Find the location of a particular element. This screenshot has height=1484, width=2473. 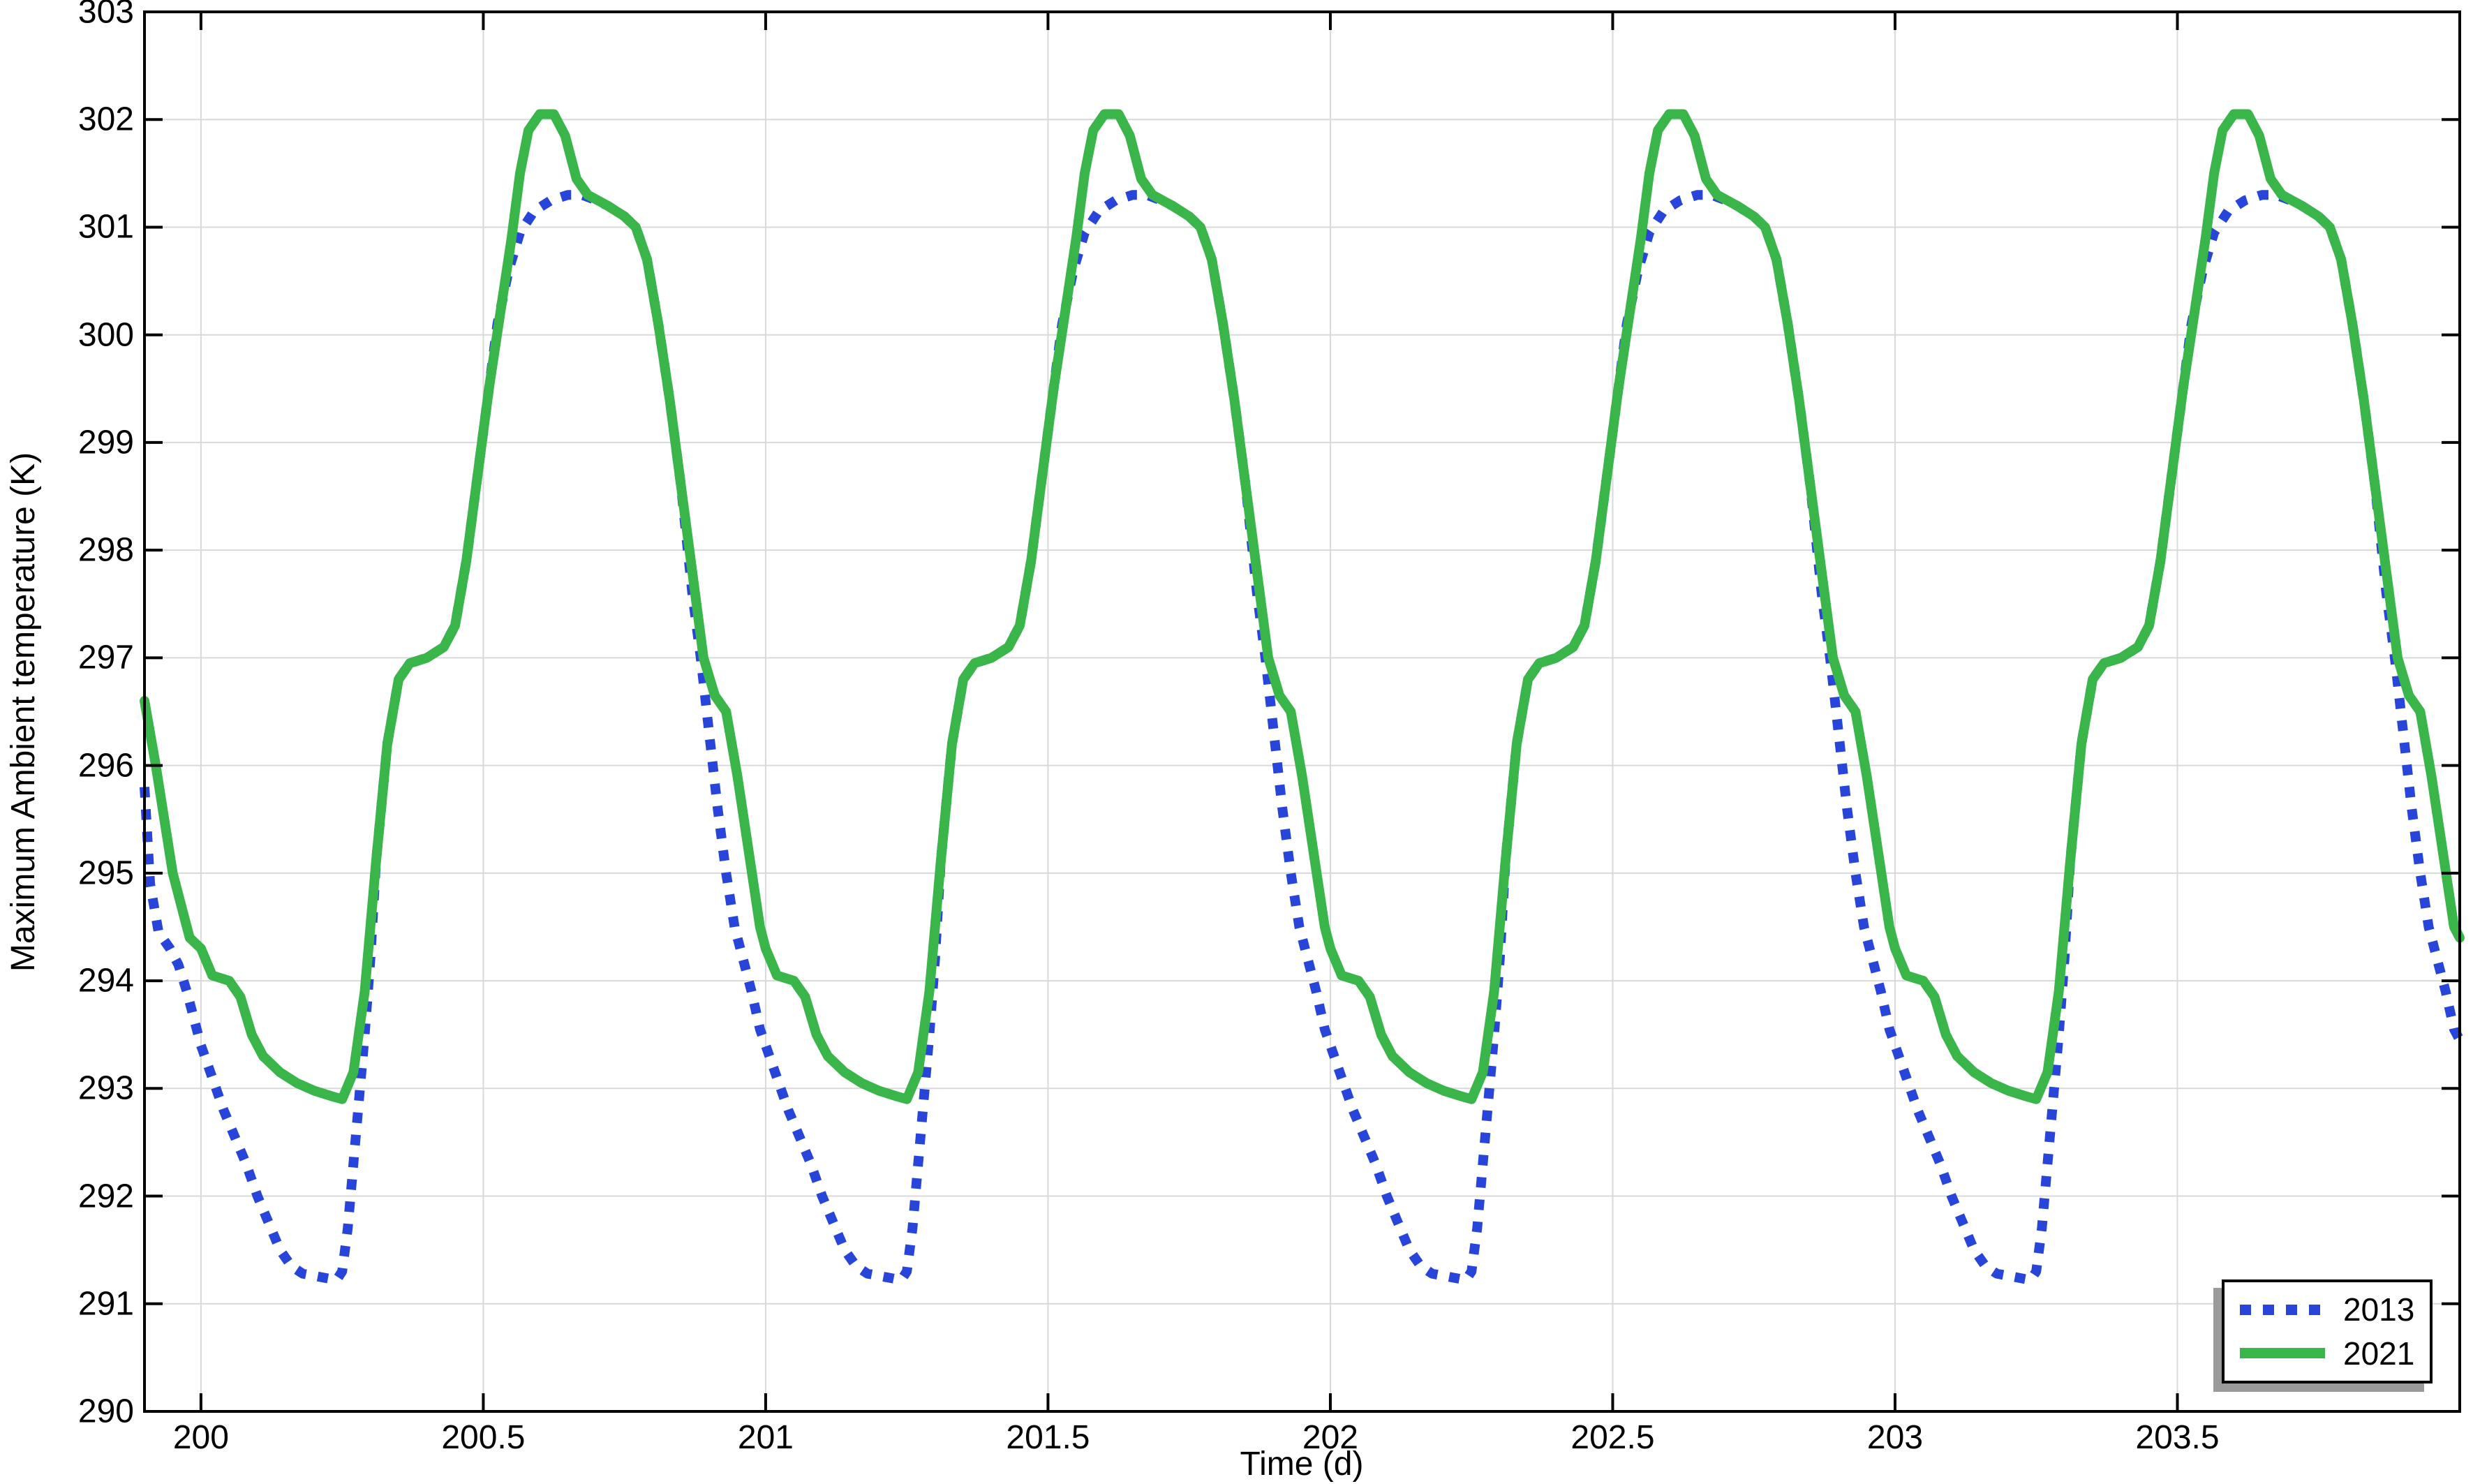

y-tick-label: 296 is located at coordinates (105, 766).